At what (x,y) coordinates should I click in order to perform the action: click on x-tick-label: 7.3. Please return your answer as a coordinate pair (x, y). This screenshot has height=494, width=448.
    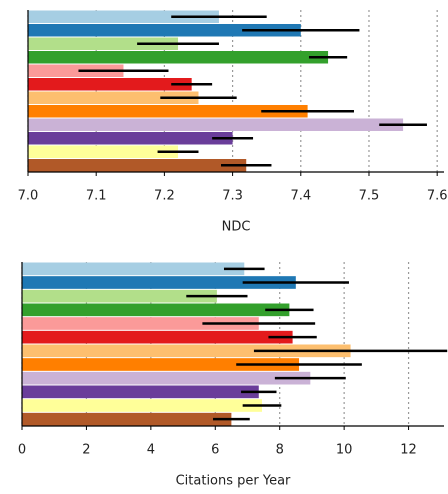
    Looking at the image, I should click on (232, 196).